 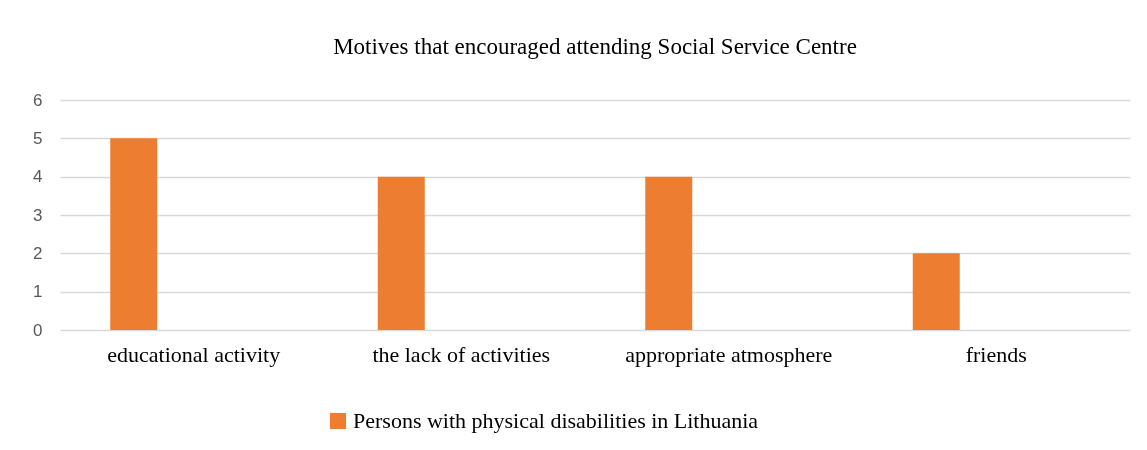 What do you see at coordinates (38, 177) in the screenshot?
I see `y-tick-label: 4` at bounding box center [38, 177].